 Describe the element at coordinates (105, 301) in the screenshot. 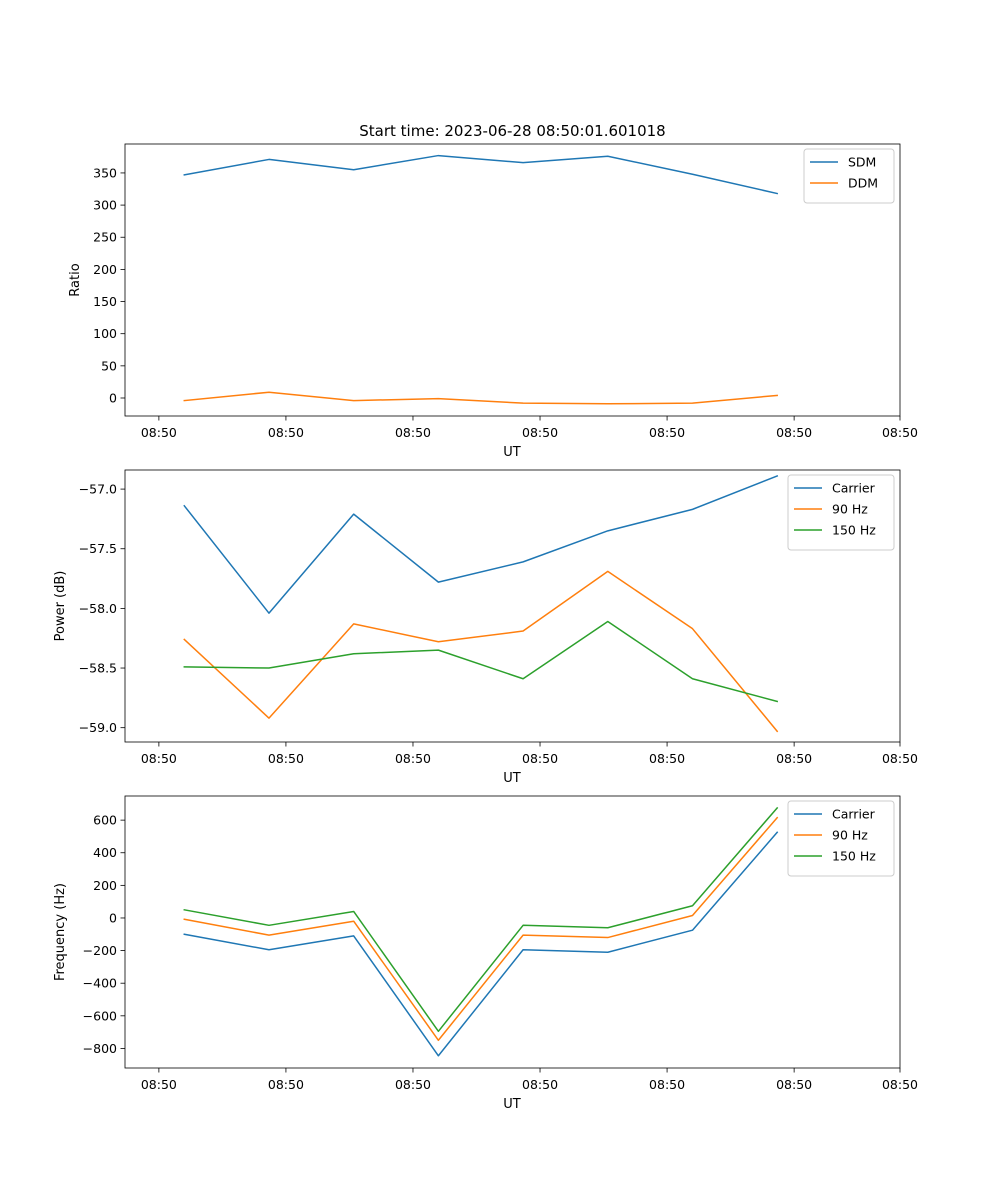

I see `y-tick-label: 150` at that location.